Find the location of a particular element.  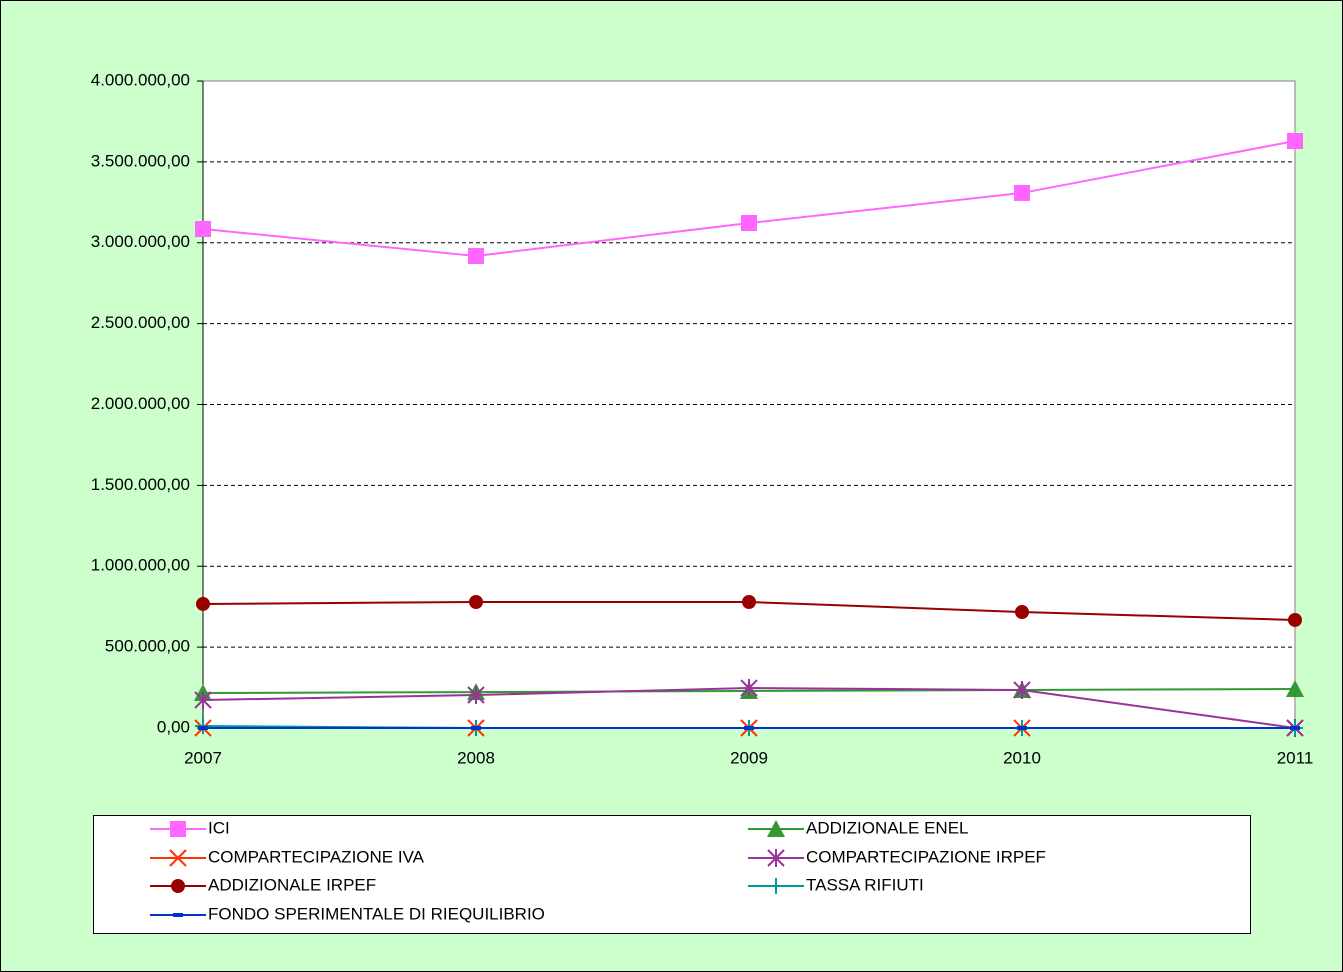

x-tick-label: 2007 is located at coordinates (203, 757).